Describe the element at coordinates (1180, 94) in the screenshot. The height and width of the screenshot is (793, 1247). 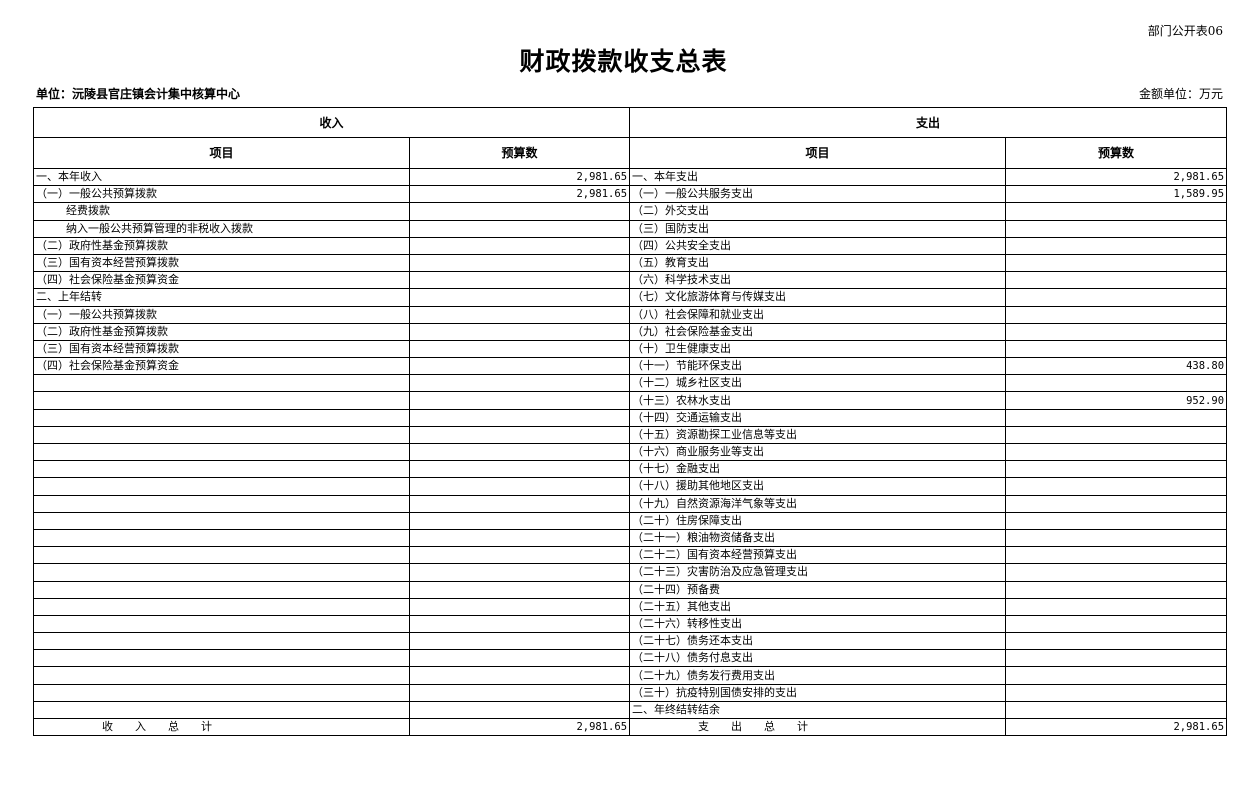
I see `money-unit-label: 金额单位：万元` at that location.